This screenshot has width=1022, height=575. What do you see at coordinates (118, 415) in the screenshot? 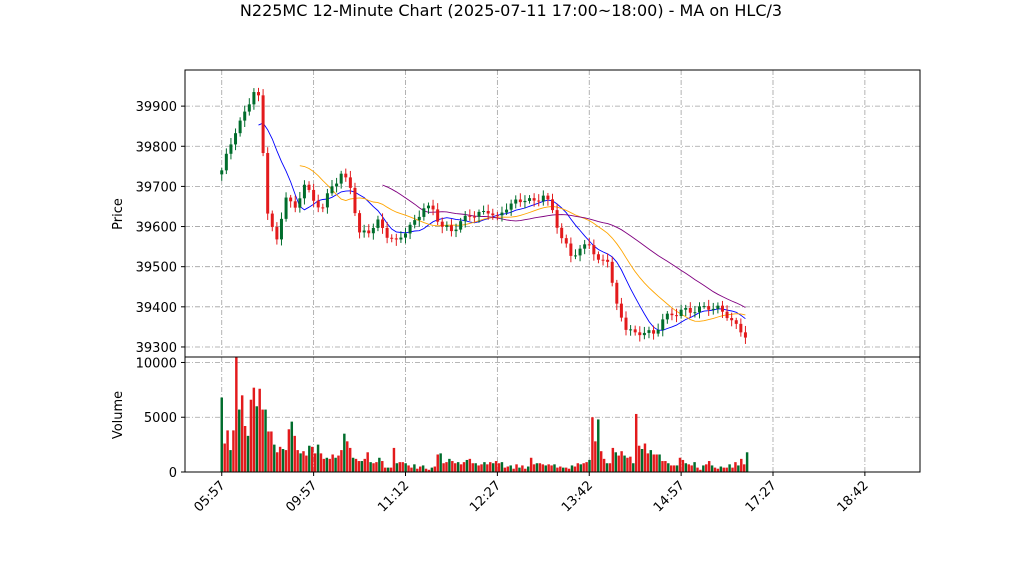
I see `volume-axis-label: Volume` at bounding box center [118, 415].